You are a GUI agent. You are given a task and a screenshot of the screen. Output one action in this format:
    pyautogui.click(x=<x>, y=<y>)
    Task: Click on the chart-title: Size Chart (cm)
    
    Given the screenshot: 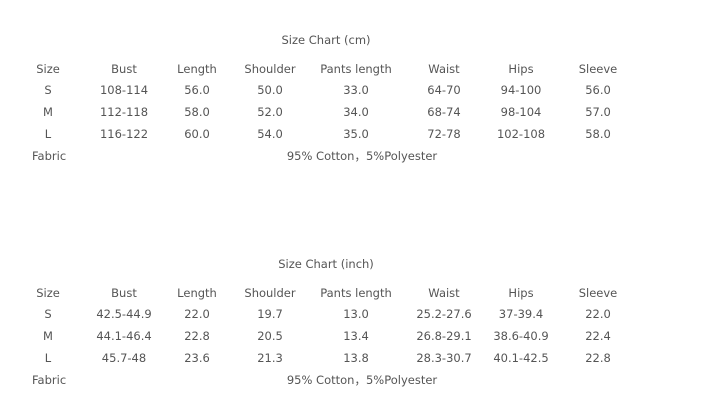 What is the action you would take?
    pyautogui.click(x=326, y=40)
    